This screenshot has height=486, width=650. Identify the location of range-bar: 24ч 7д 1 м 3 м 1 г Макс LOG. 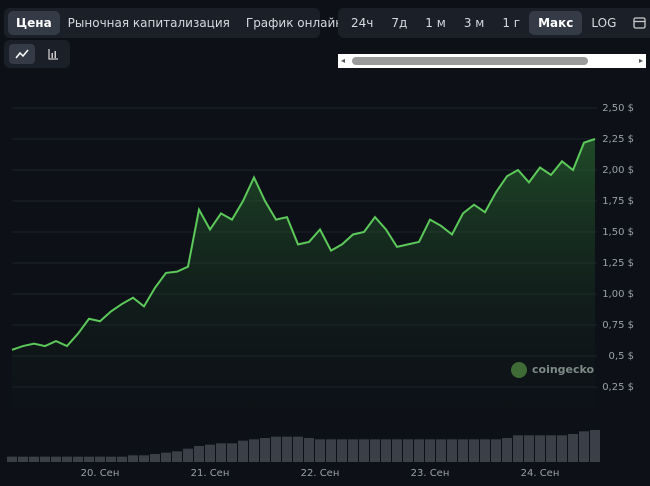
(494, 23).